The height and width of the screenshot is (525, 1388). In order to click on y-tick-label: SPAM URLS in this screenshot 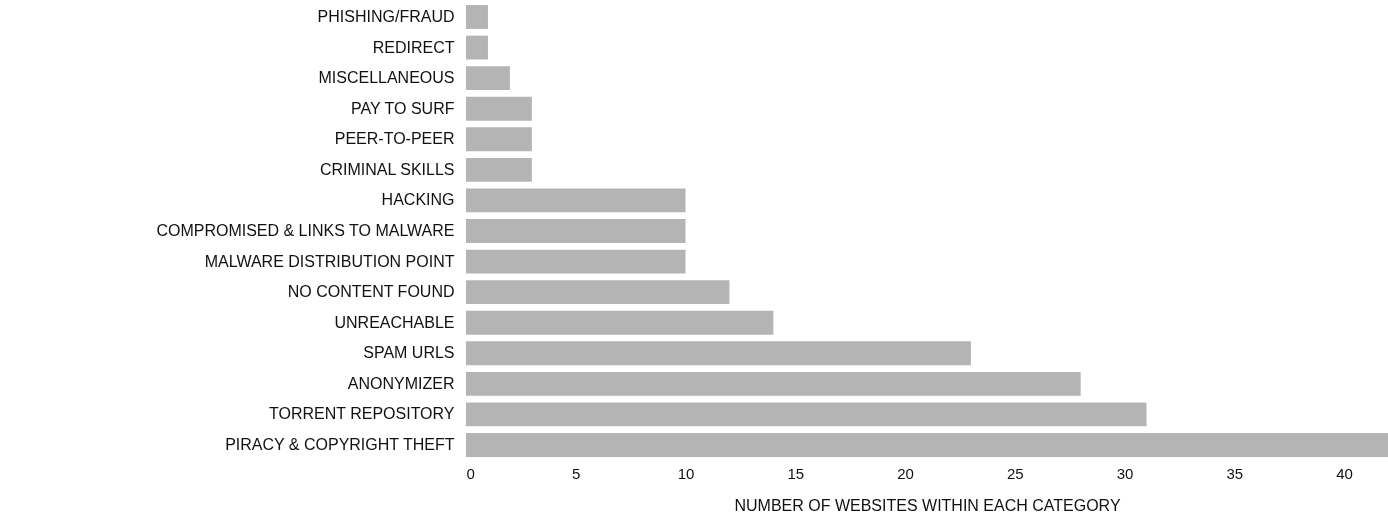, I will do `click(409, 353)`.